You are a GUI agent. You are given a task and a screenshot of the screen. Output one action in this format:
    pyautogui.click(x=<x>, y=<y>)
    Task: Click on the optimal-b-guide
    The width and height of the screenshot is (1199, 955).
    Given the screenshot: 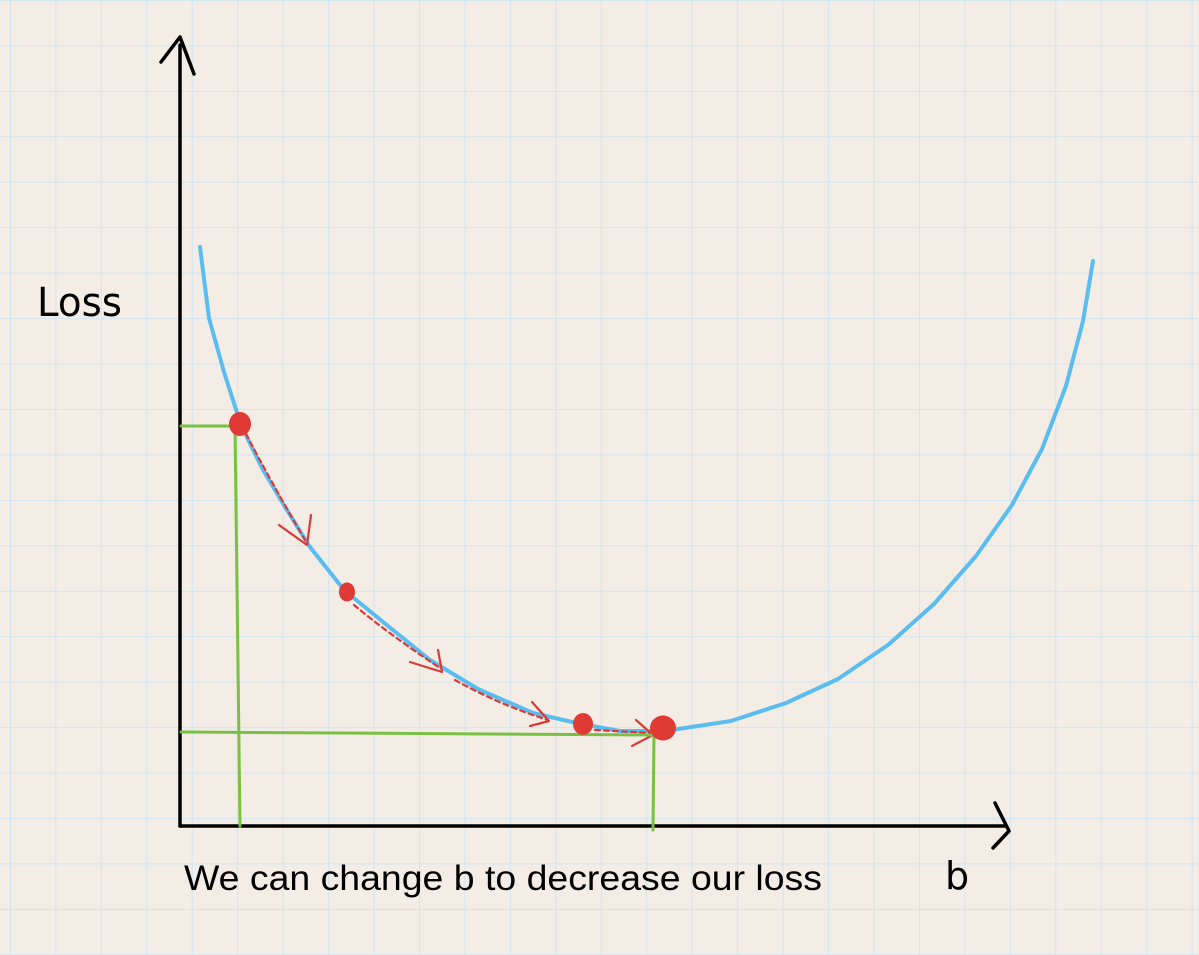 What is the action you would take?
    pyautogui.click(x=653, y=782)
    